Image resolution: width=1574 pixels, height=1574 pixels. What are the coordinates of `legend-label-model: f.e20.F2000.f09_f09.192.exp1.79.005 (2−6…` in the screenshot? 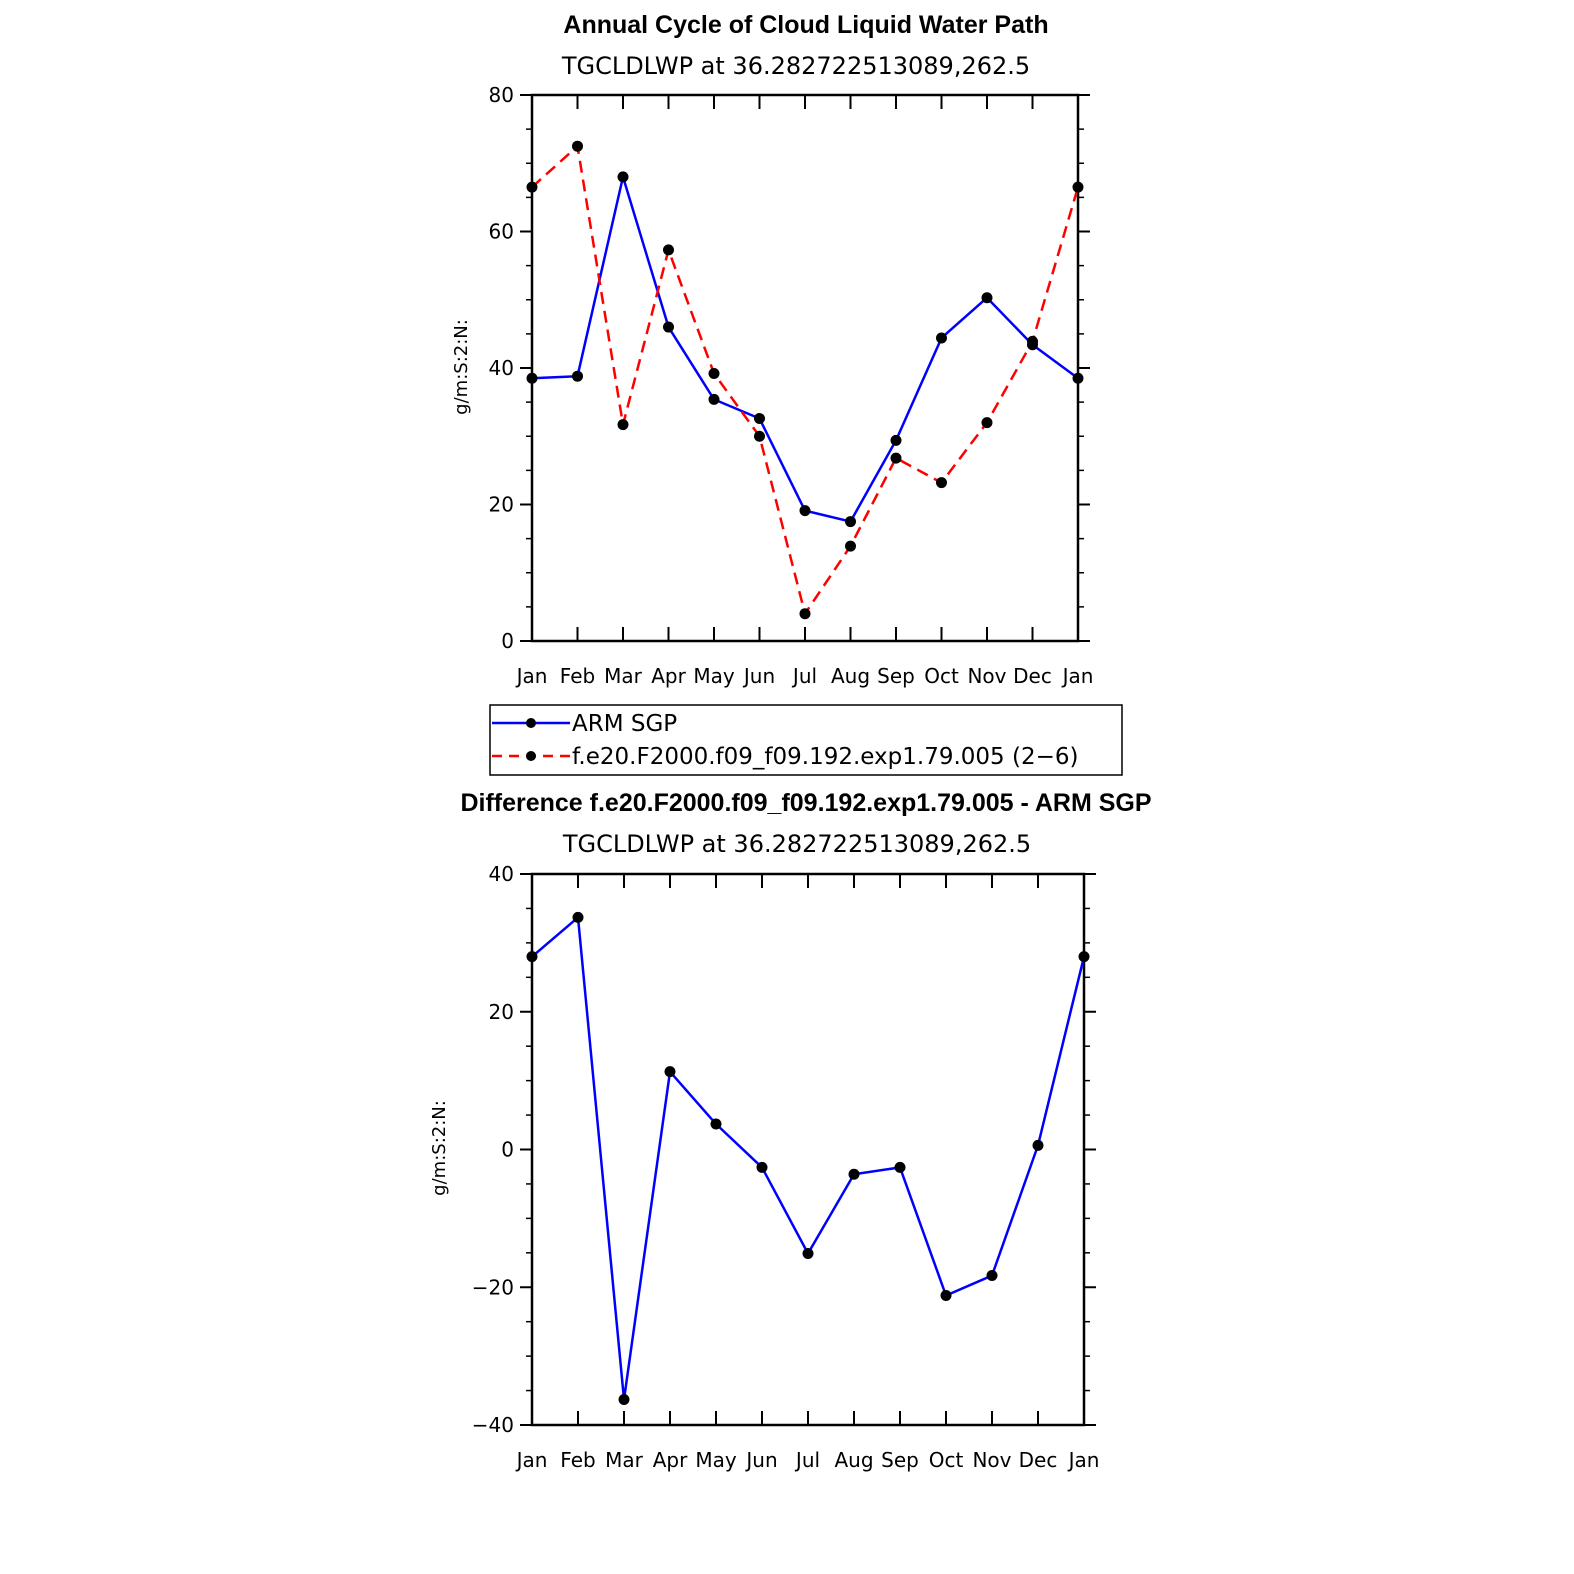 It's located at (825, 757).